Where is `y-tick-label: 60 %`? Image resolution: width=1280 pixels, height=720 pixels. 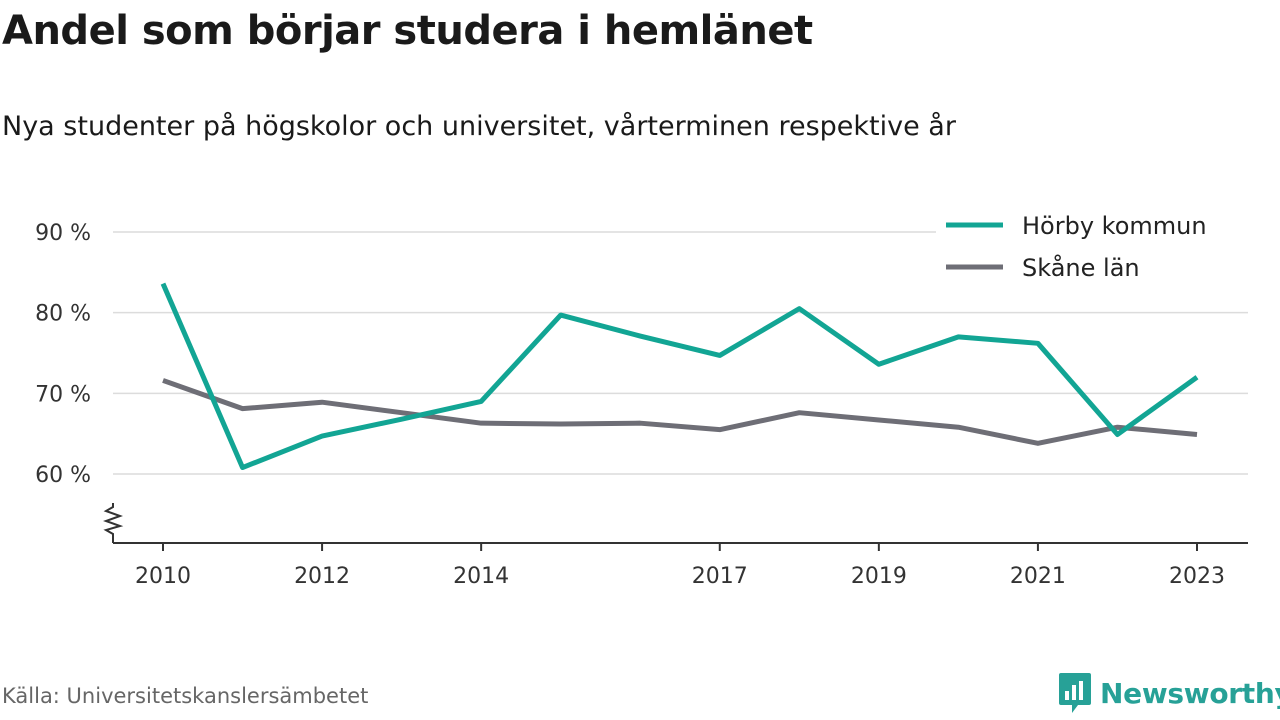 y-tick-label: 60 % is located at coordinates (63, 475).